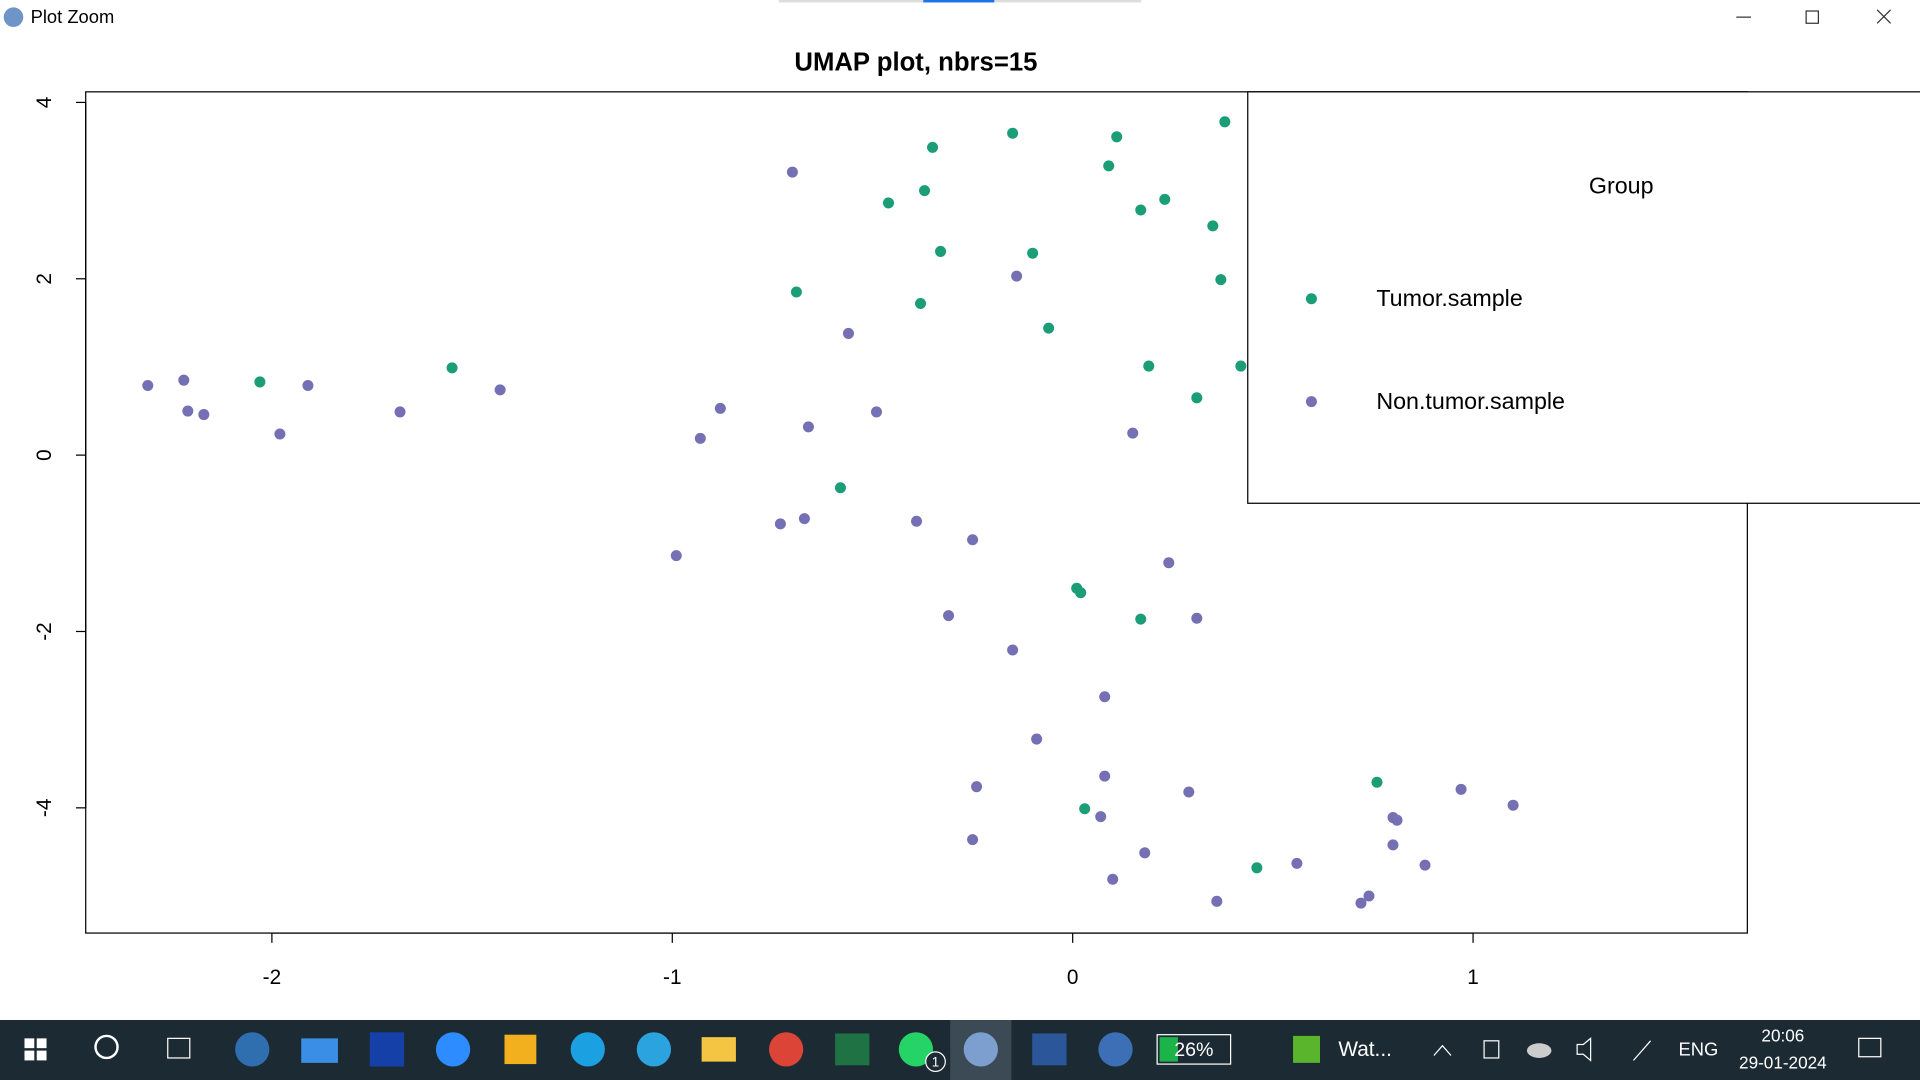  What do you see at coordinates (1698, 1048) in the screenshot?
I see `language: ENG` at bounding box center [1698, 1048].